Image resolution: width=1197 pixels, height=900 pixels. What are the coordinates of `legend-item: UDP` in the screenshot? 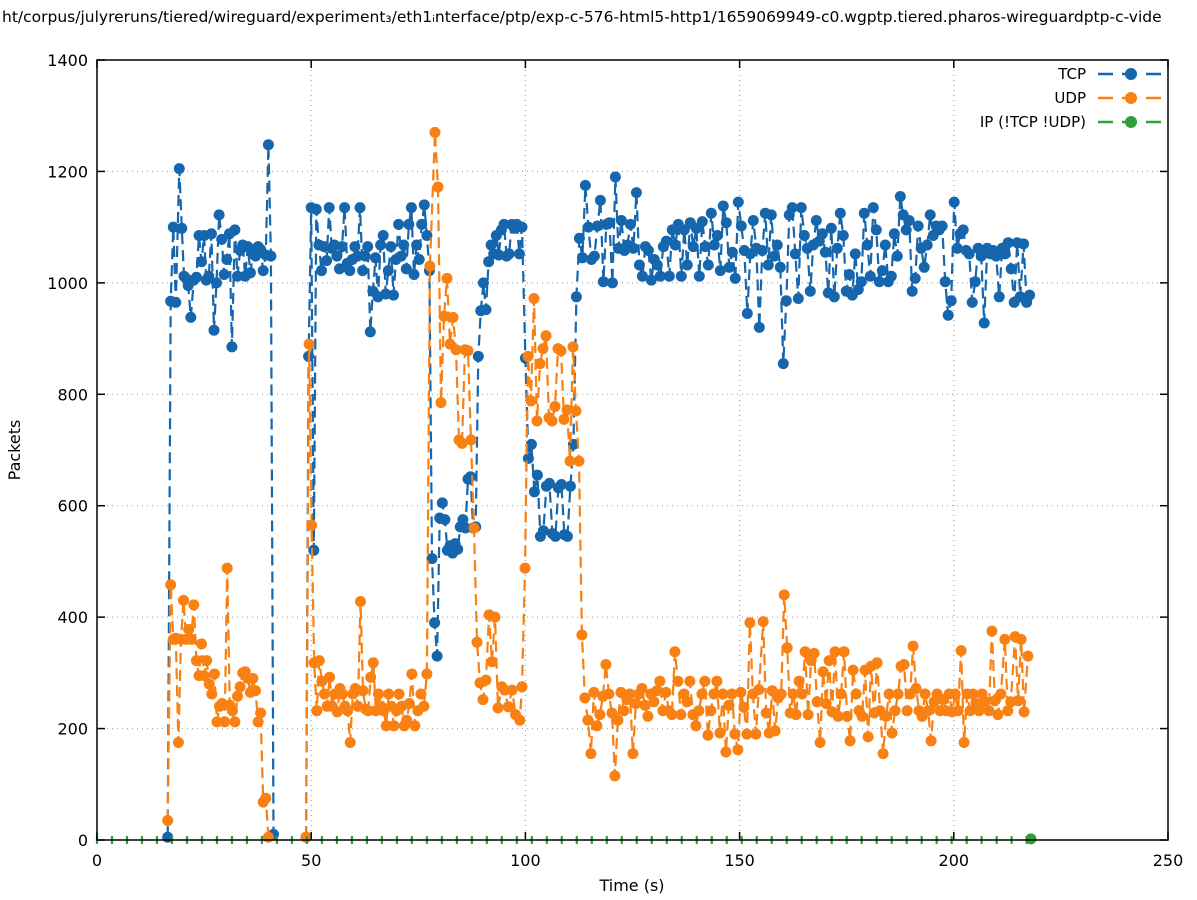 It's located at (1109, 98).